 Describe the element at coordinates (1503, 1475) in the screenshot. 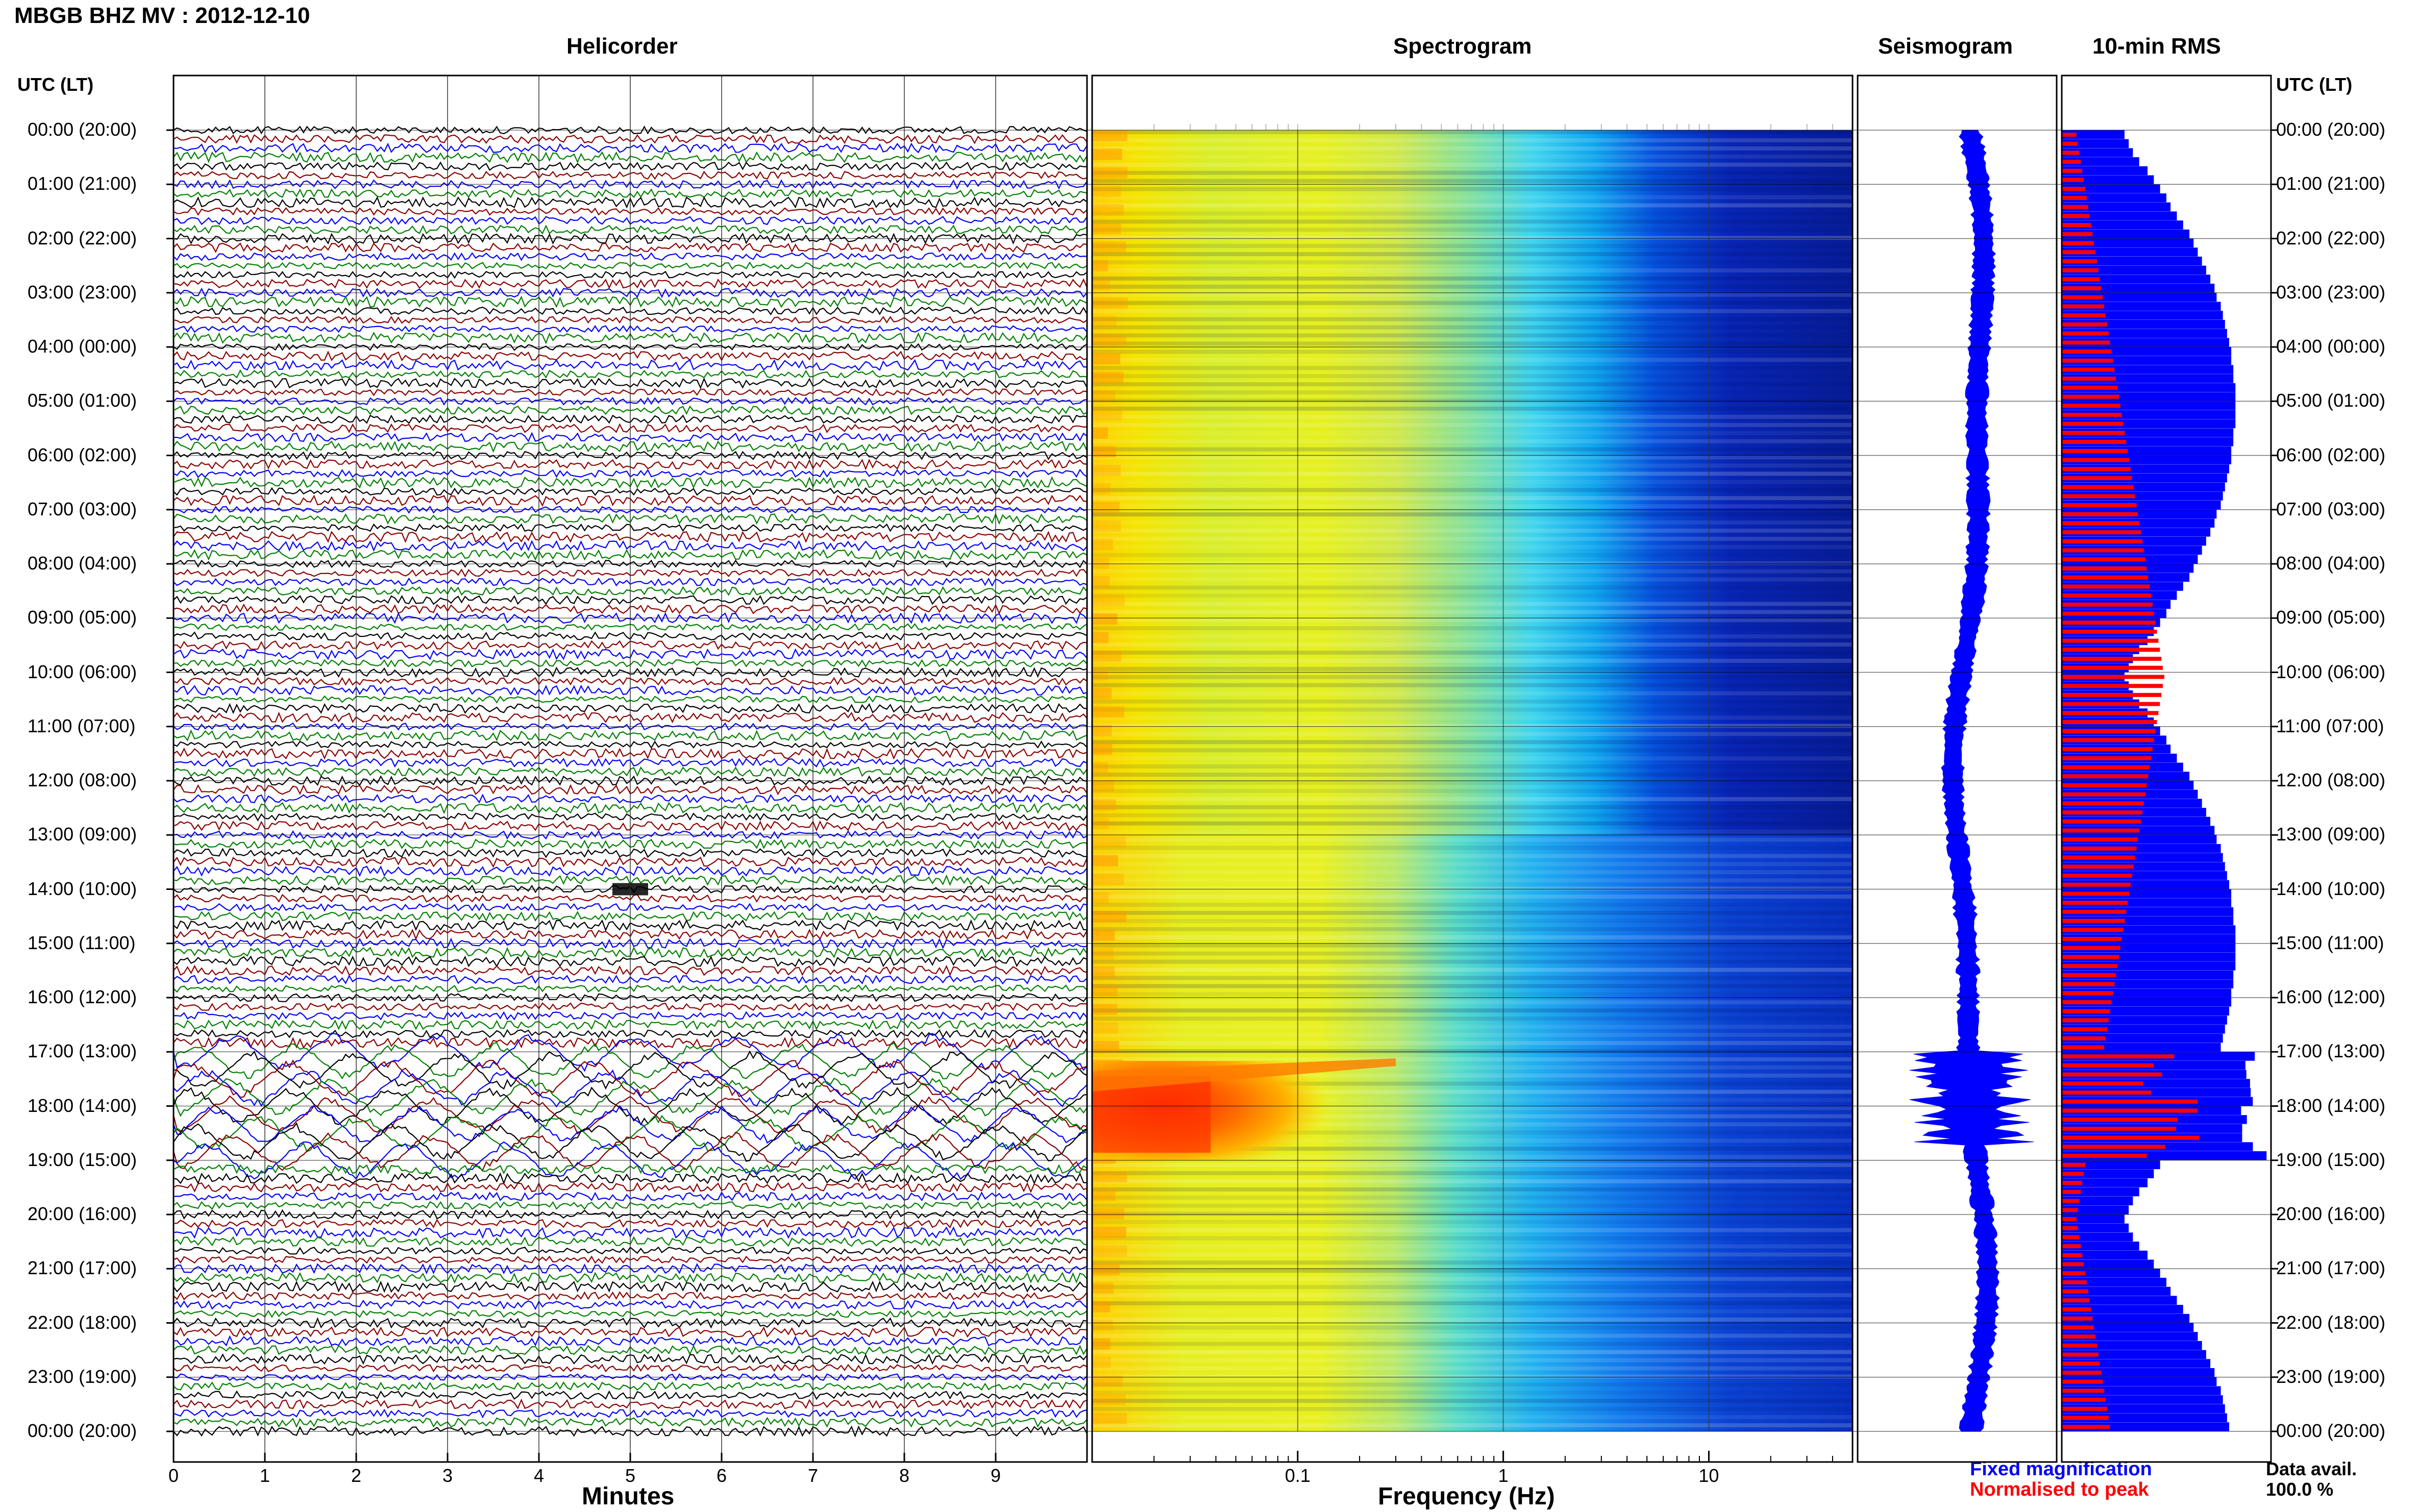

I see `frequency-tick-label: 1` at that location.